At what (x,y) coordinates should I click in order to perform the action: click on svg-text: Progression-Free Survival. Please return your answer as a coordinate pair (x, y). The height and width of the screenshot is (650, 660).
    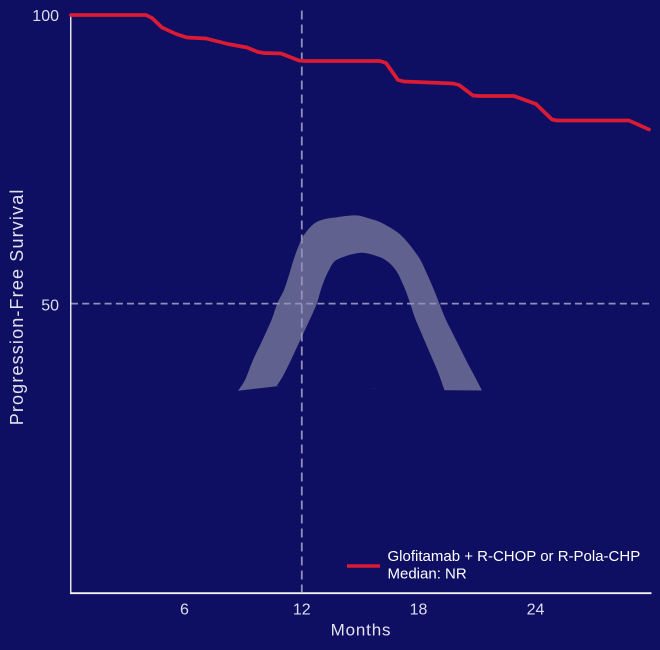
    Looking at the image, I should click on (17, 306).